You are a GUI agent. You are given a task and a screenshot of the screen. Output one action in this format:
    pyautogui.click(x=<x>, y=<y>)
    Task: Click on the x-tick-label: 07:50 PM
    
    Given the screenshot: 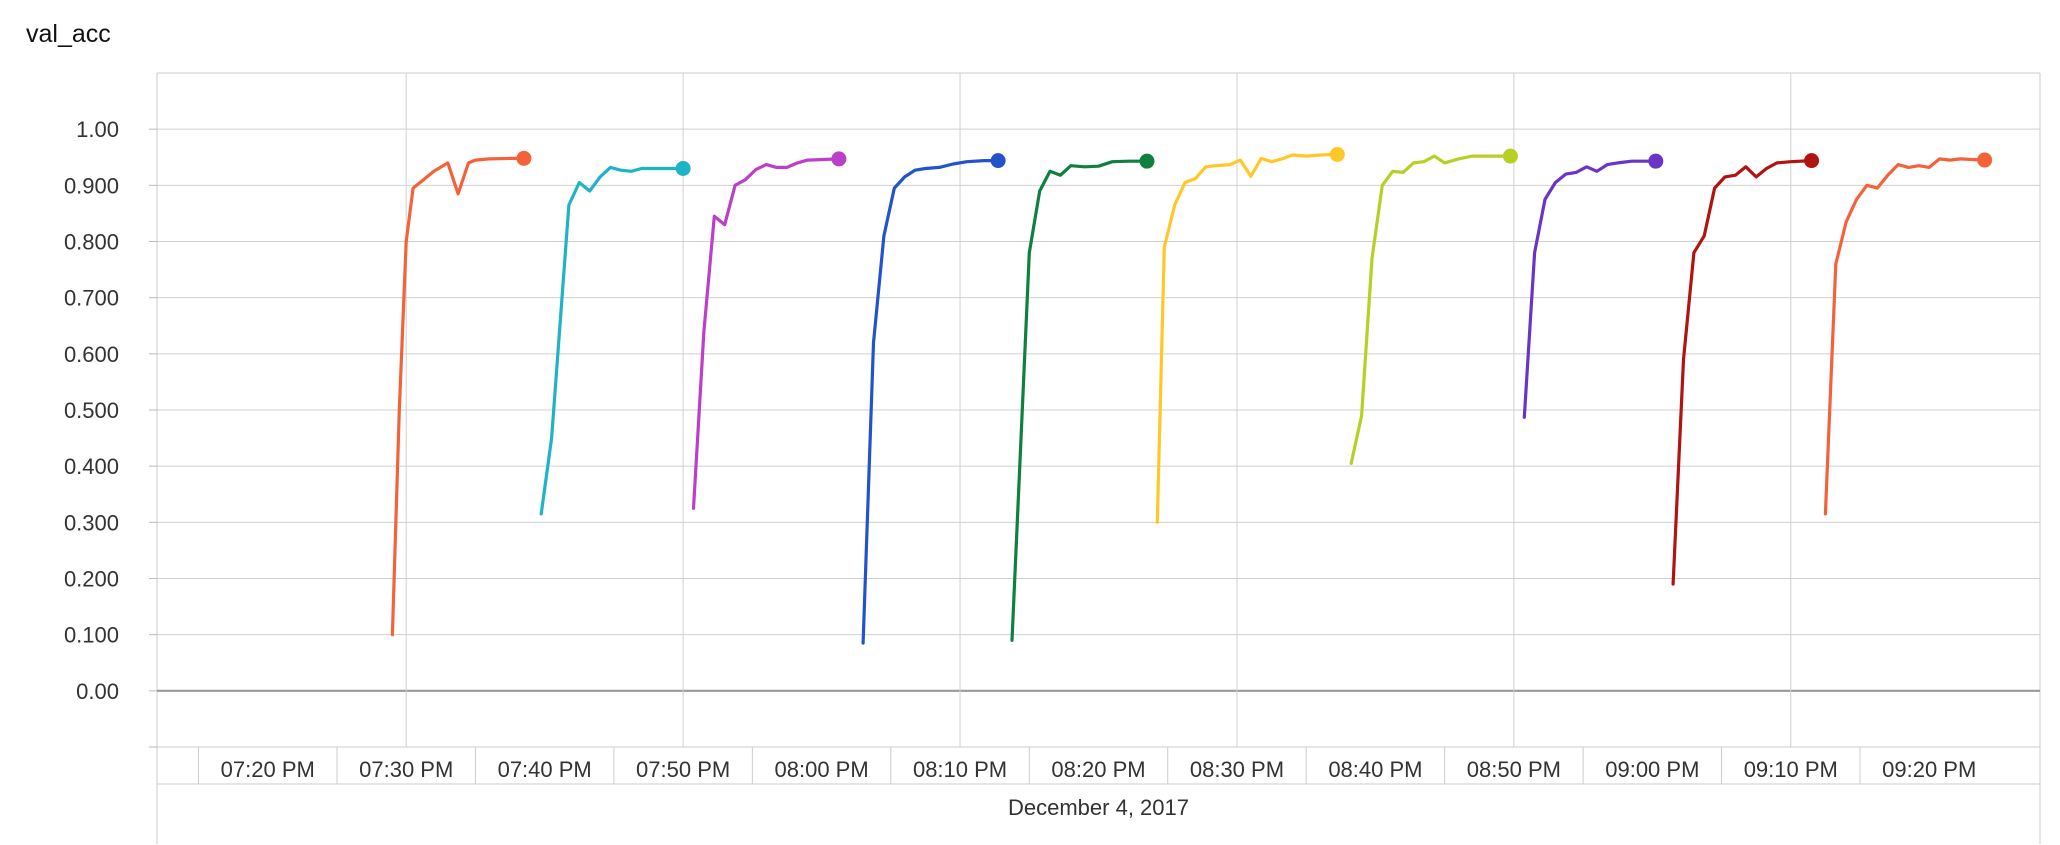 What is the action you would take?
    pyautogui.click(x=683, y=769)
    